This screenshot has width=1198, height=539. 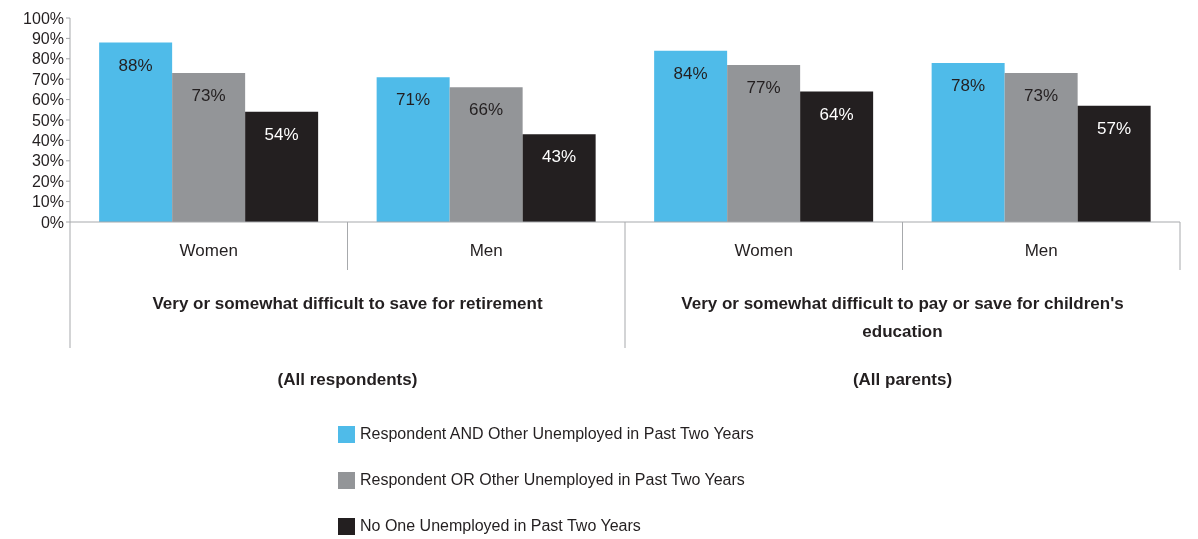 I want to click on y-tick-label: 50%, so click(x=47, y=120).